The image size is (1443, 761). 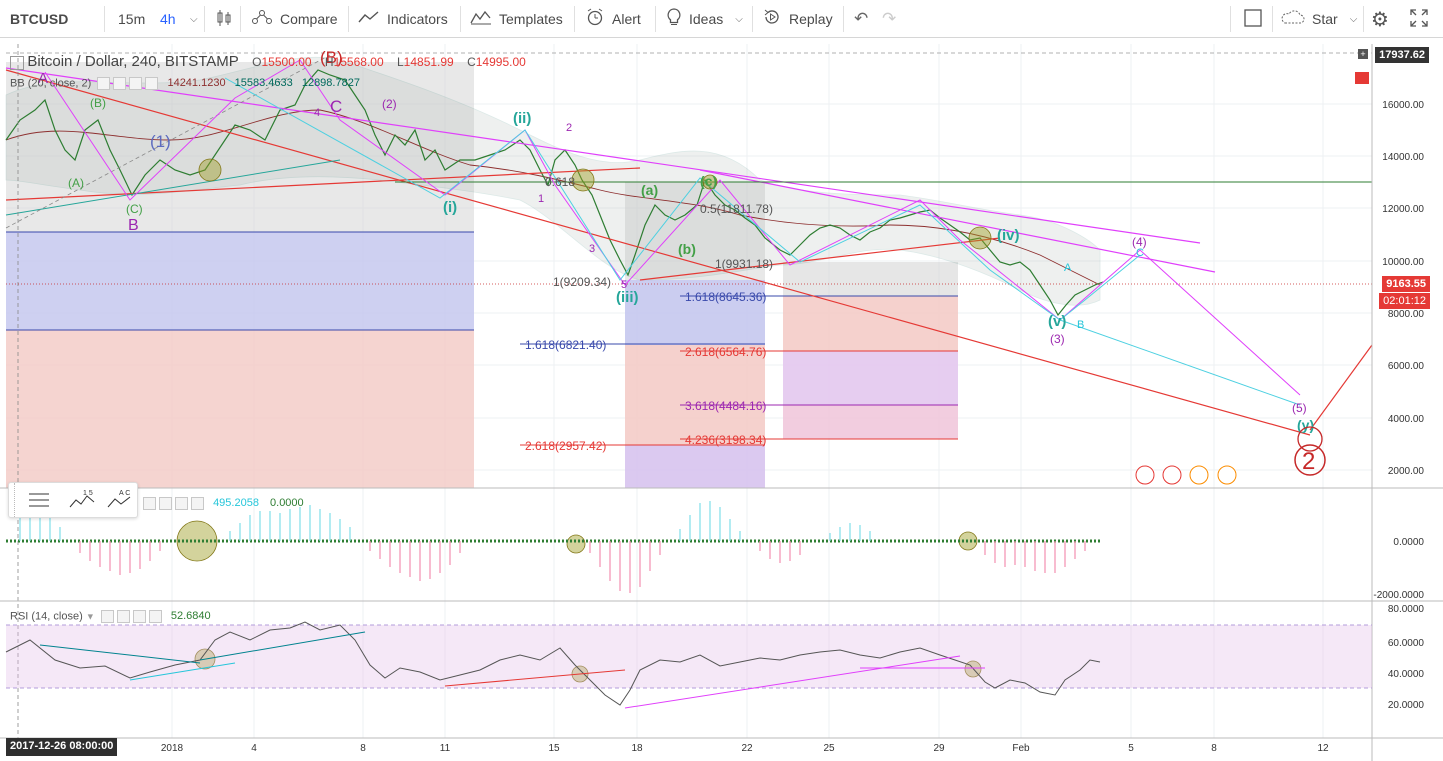 What do you see at coordinates (1406, 419) in the screenshot?
I see `price-tick-label: 4000.00` at bounding box center [1406, 419].